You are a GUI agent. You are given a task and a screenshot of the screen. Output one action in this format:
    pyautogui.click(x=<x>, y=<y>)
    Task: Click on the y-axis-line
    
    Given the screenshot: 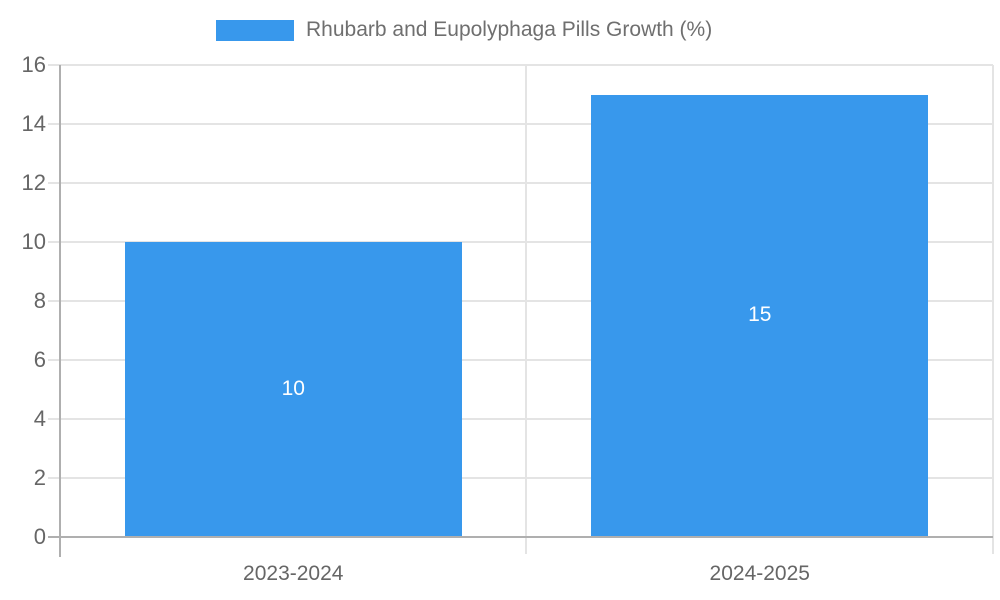 What is the action you would take?
    pyautogui.click(x=60, y=311)
    